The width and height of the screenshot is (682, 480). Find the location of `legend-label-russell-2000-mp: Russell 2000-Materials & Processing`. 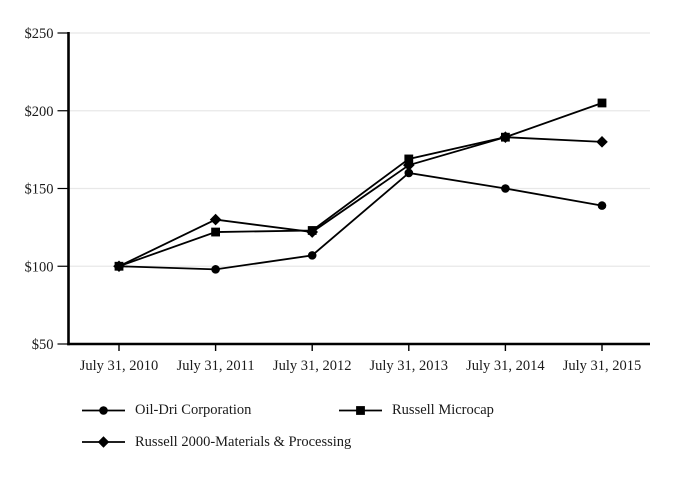

legend-label-russell-2000-mp: Russell 2000-Materials & Processing is located at coordinates (243, 441).